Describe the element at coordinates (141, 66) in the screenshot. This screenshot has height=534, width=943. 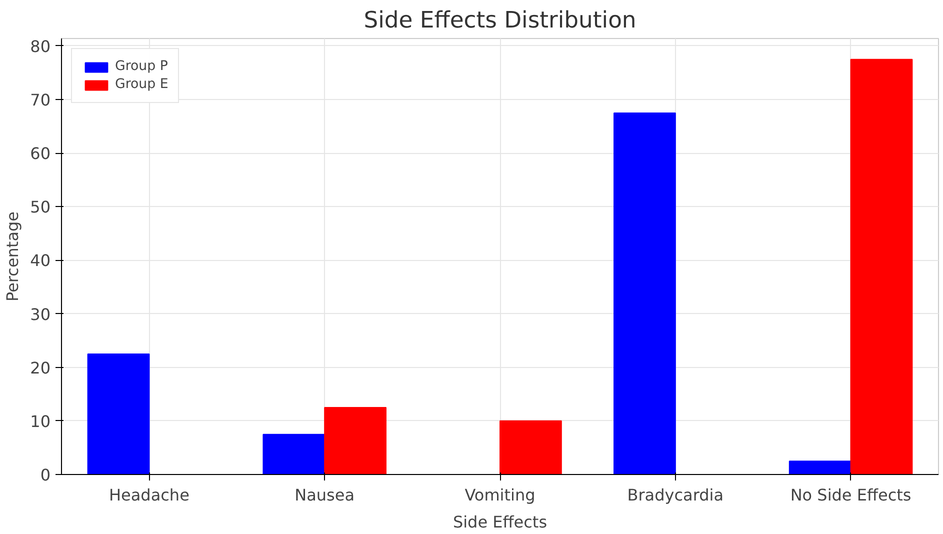
I see `legend-label: Group P` at that location.